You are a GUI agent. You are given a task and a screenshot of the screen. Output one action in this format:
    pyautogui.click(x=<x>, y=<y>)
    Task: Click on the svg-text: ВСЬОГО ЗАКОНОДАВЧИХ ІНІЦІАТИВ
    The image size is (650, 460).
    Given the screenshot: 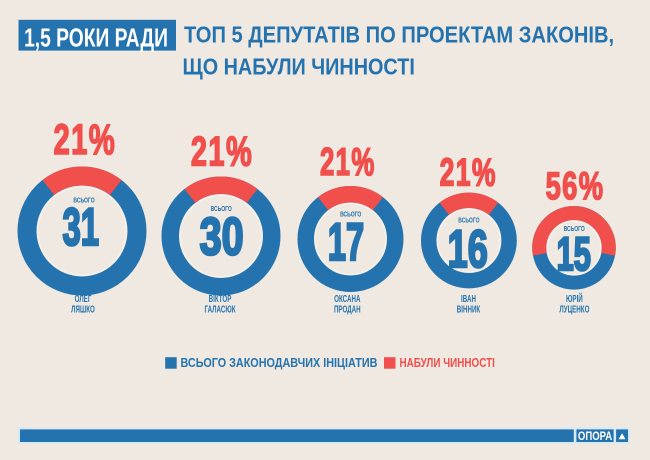 What is the action you would take?
    pyautogui.click(x=279, y=362)
    